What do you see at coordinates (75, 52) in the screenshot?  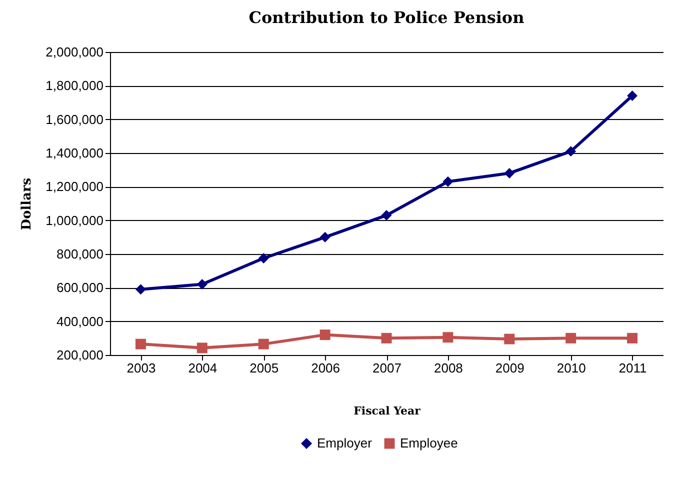 I see `y-tick-label: 2,000,000` at bounding box center [75, 52].